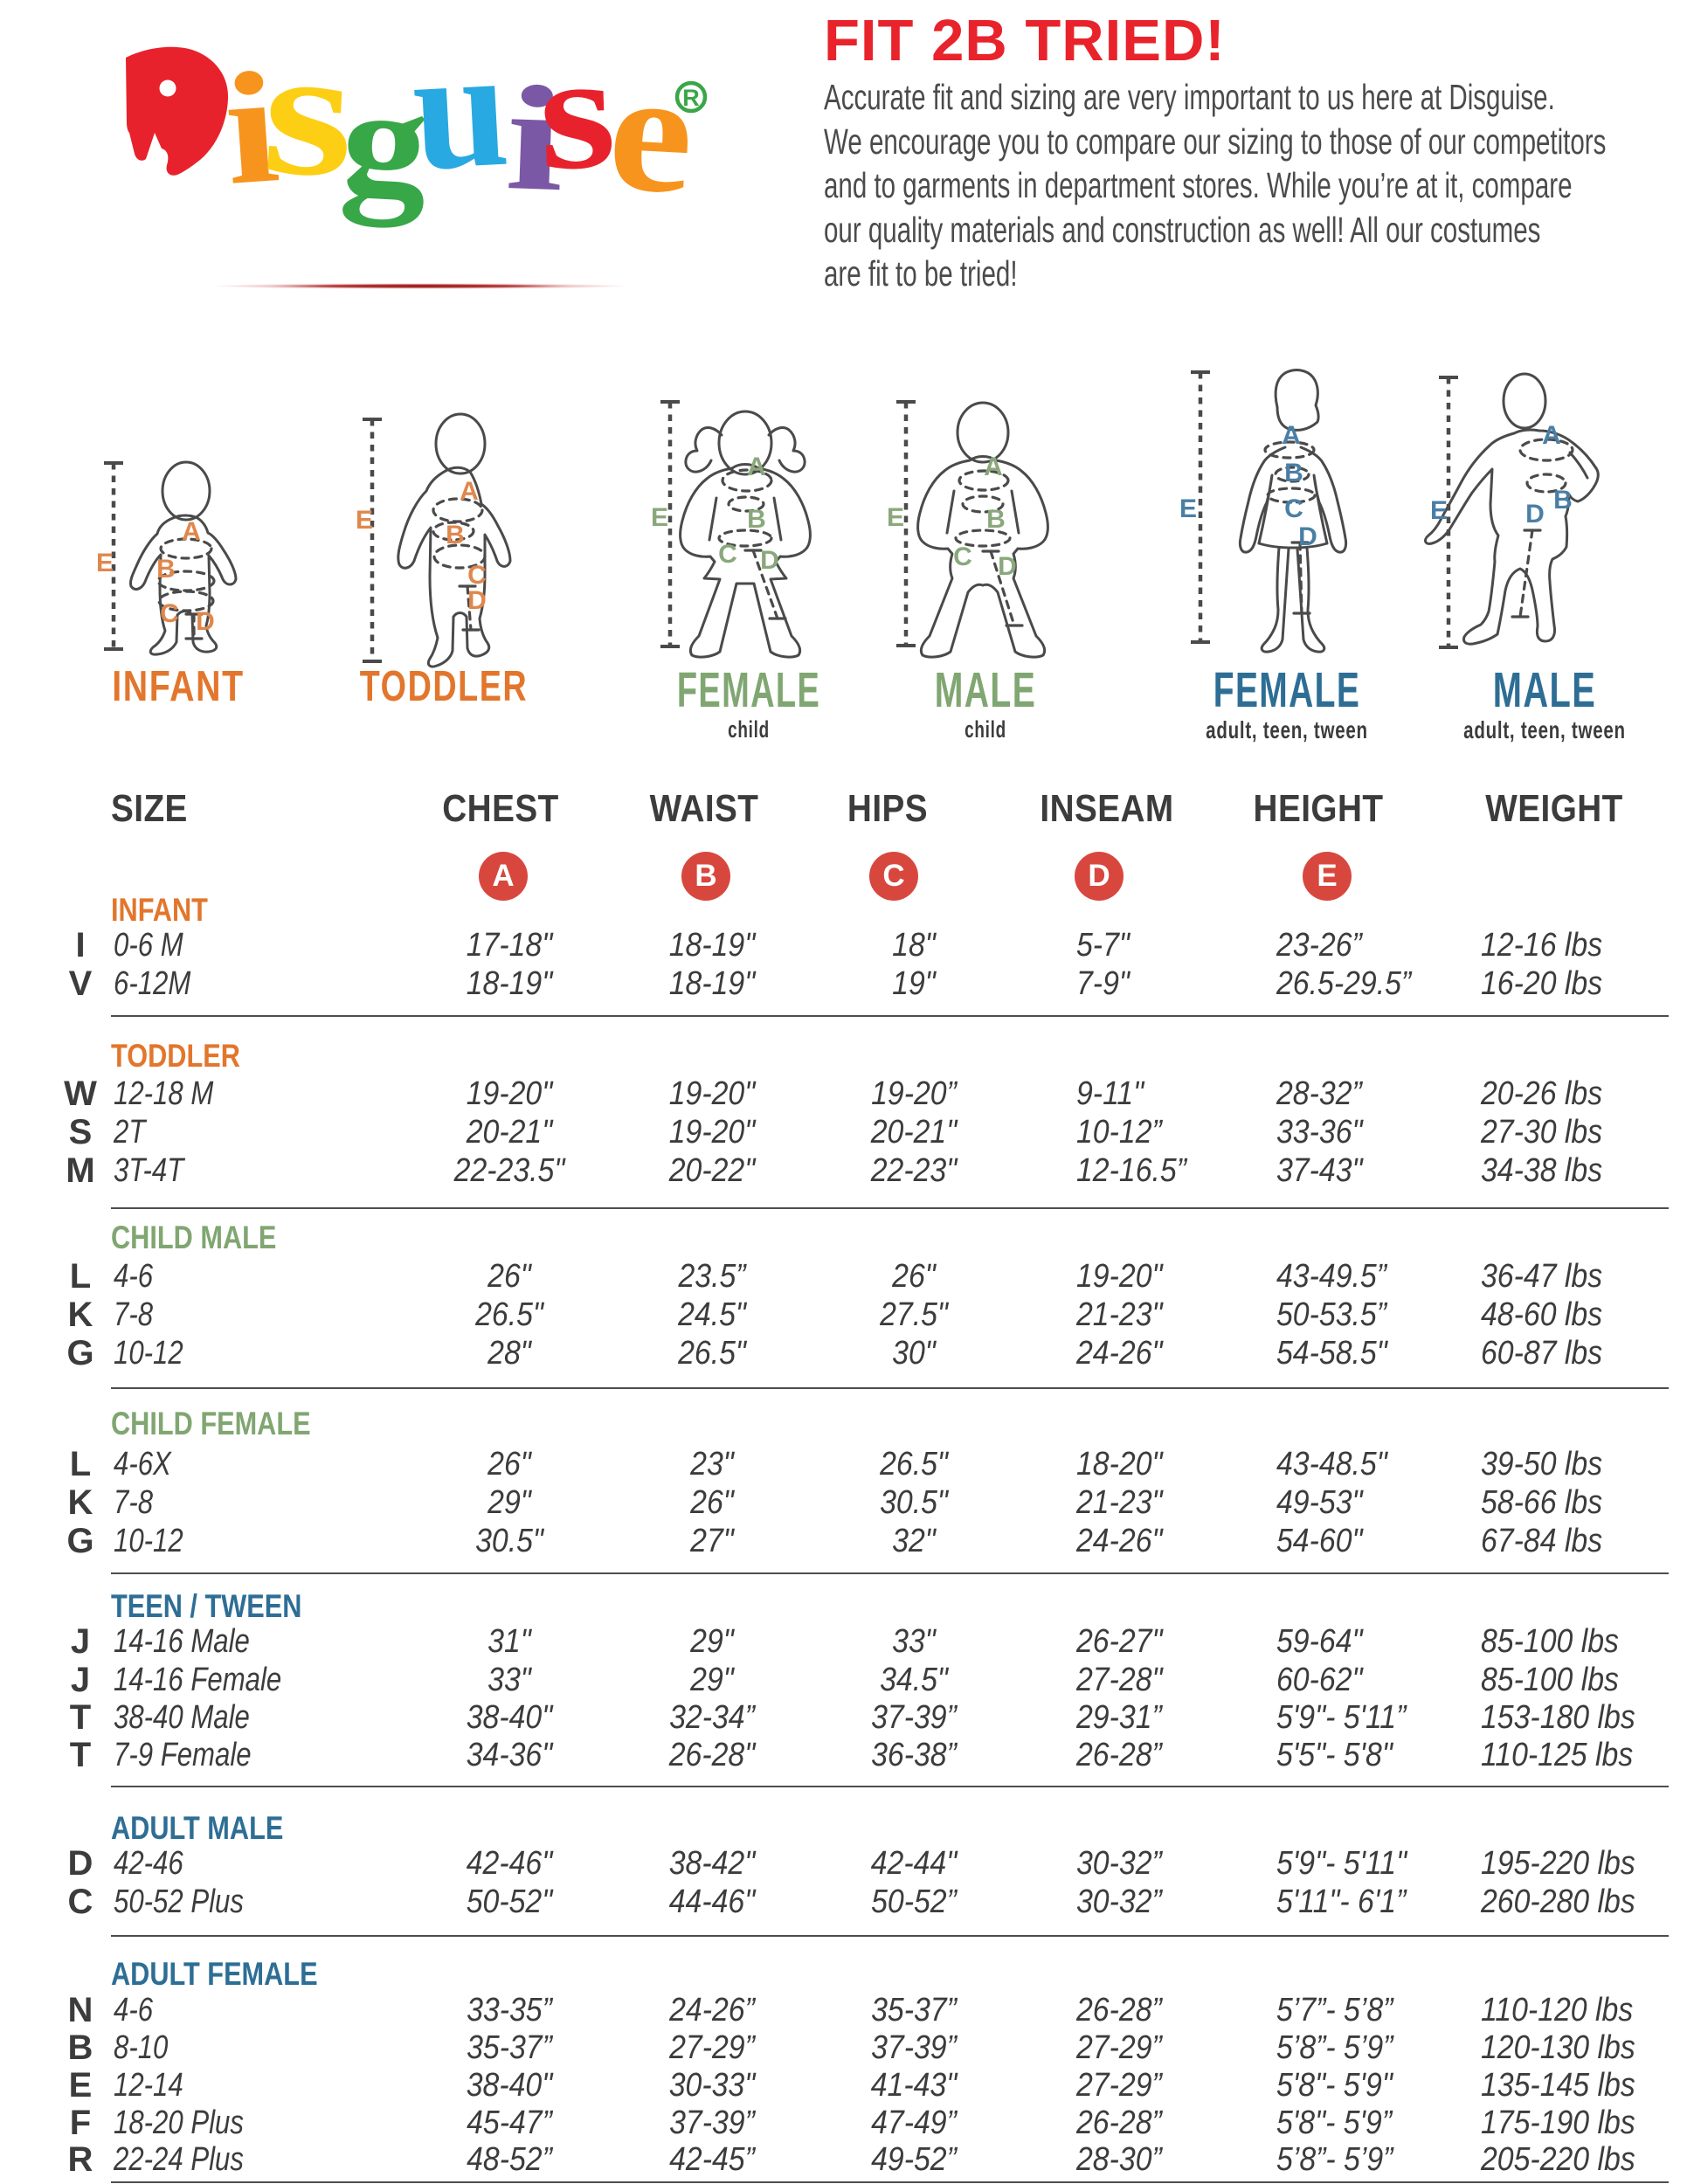  What do you see at coordinates (691, 98) in the screenshot?
I see `svg-text: R` at bounding box center [691, 98].